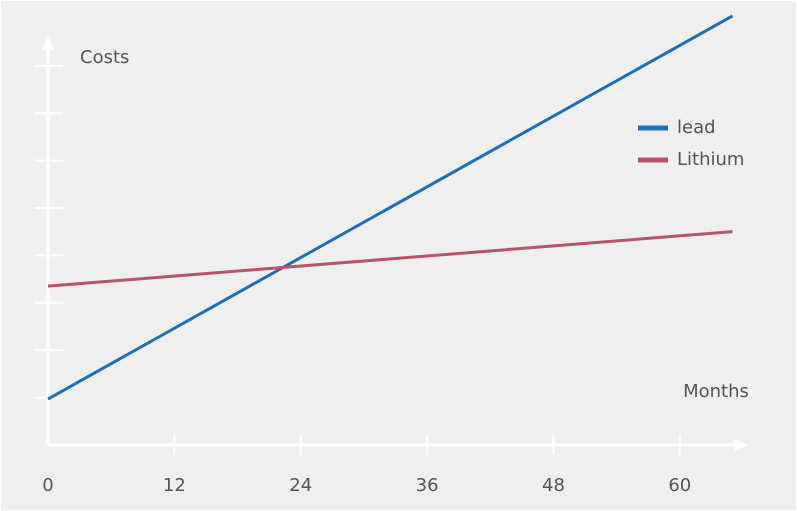 Image resolution: width=797 pixels, height=511 pixels. What do you see at coordinates (104, 57) in the screenshot?
I see `y-axis-label: Costs` at bounding box center [104, 57].